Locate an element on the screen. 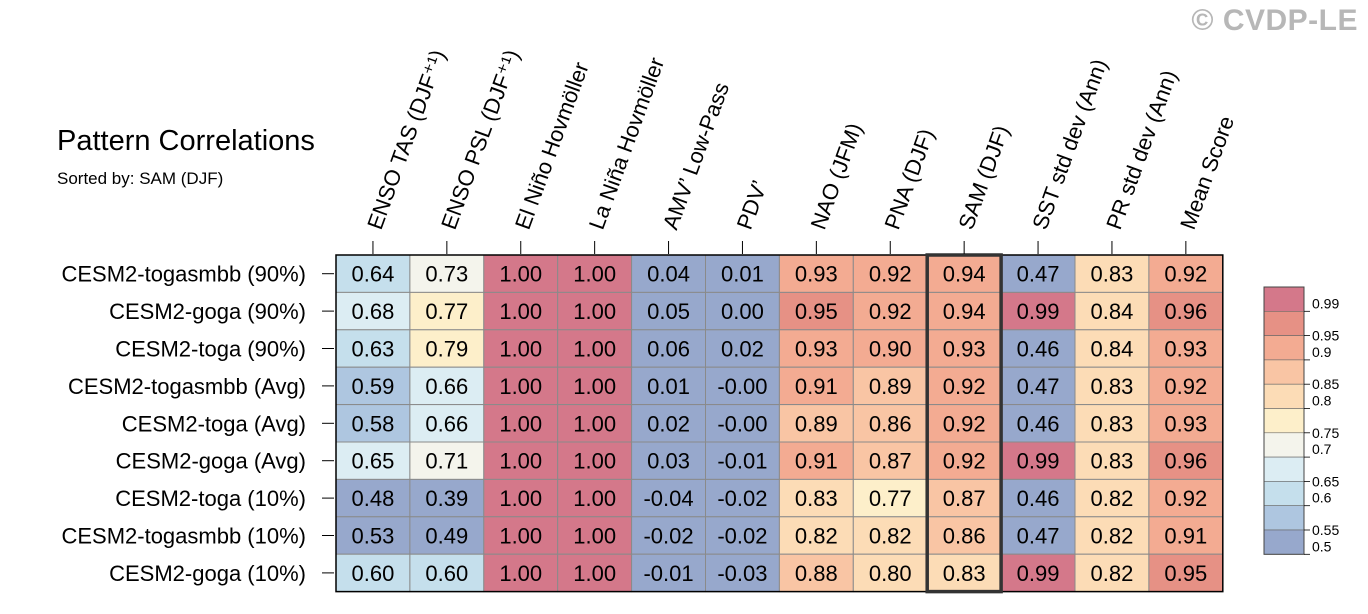 The image size is (1368, 614). cell-value-label: 0.86 is located at coordinates (890, 423).